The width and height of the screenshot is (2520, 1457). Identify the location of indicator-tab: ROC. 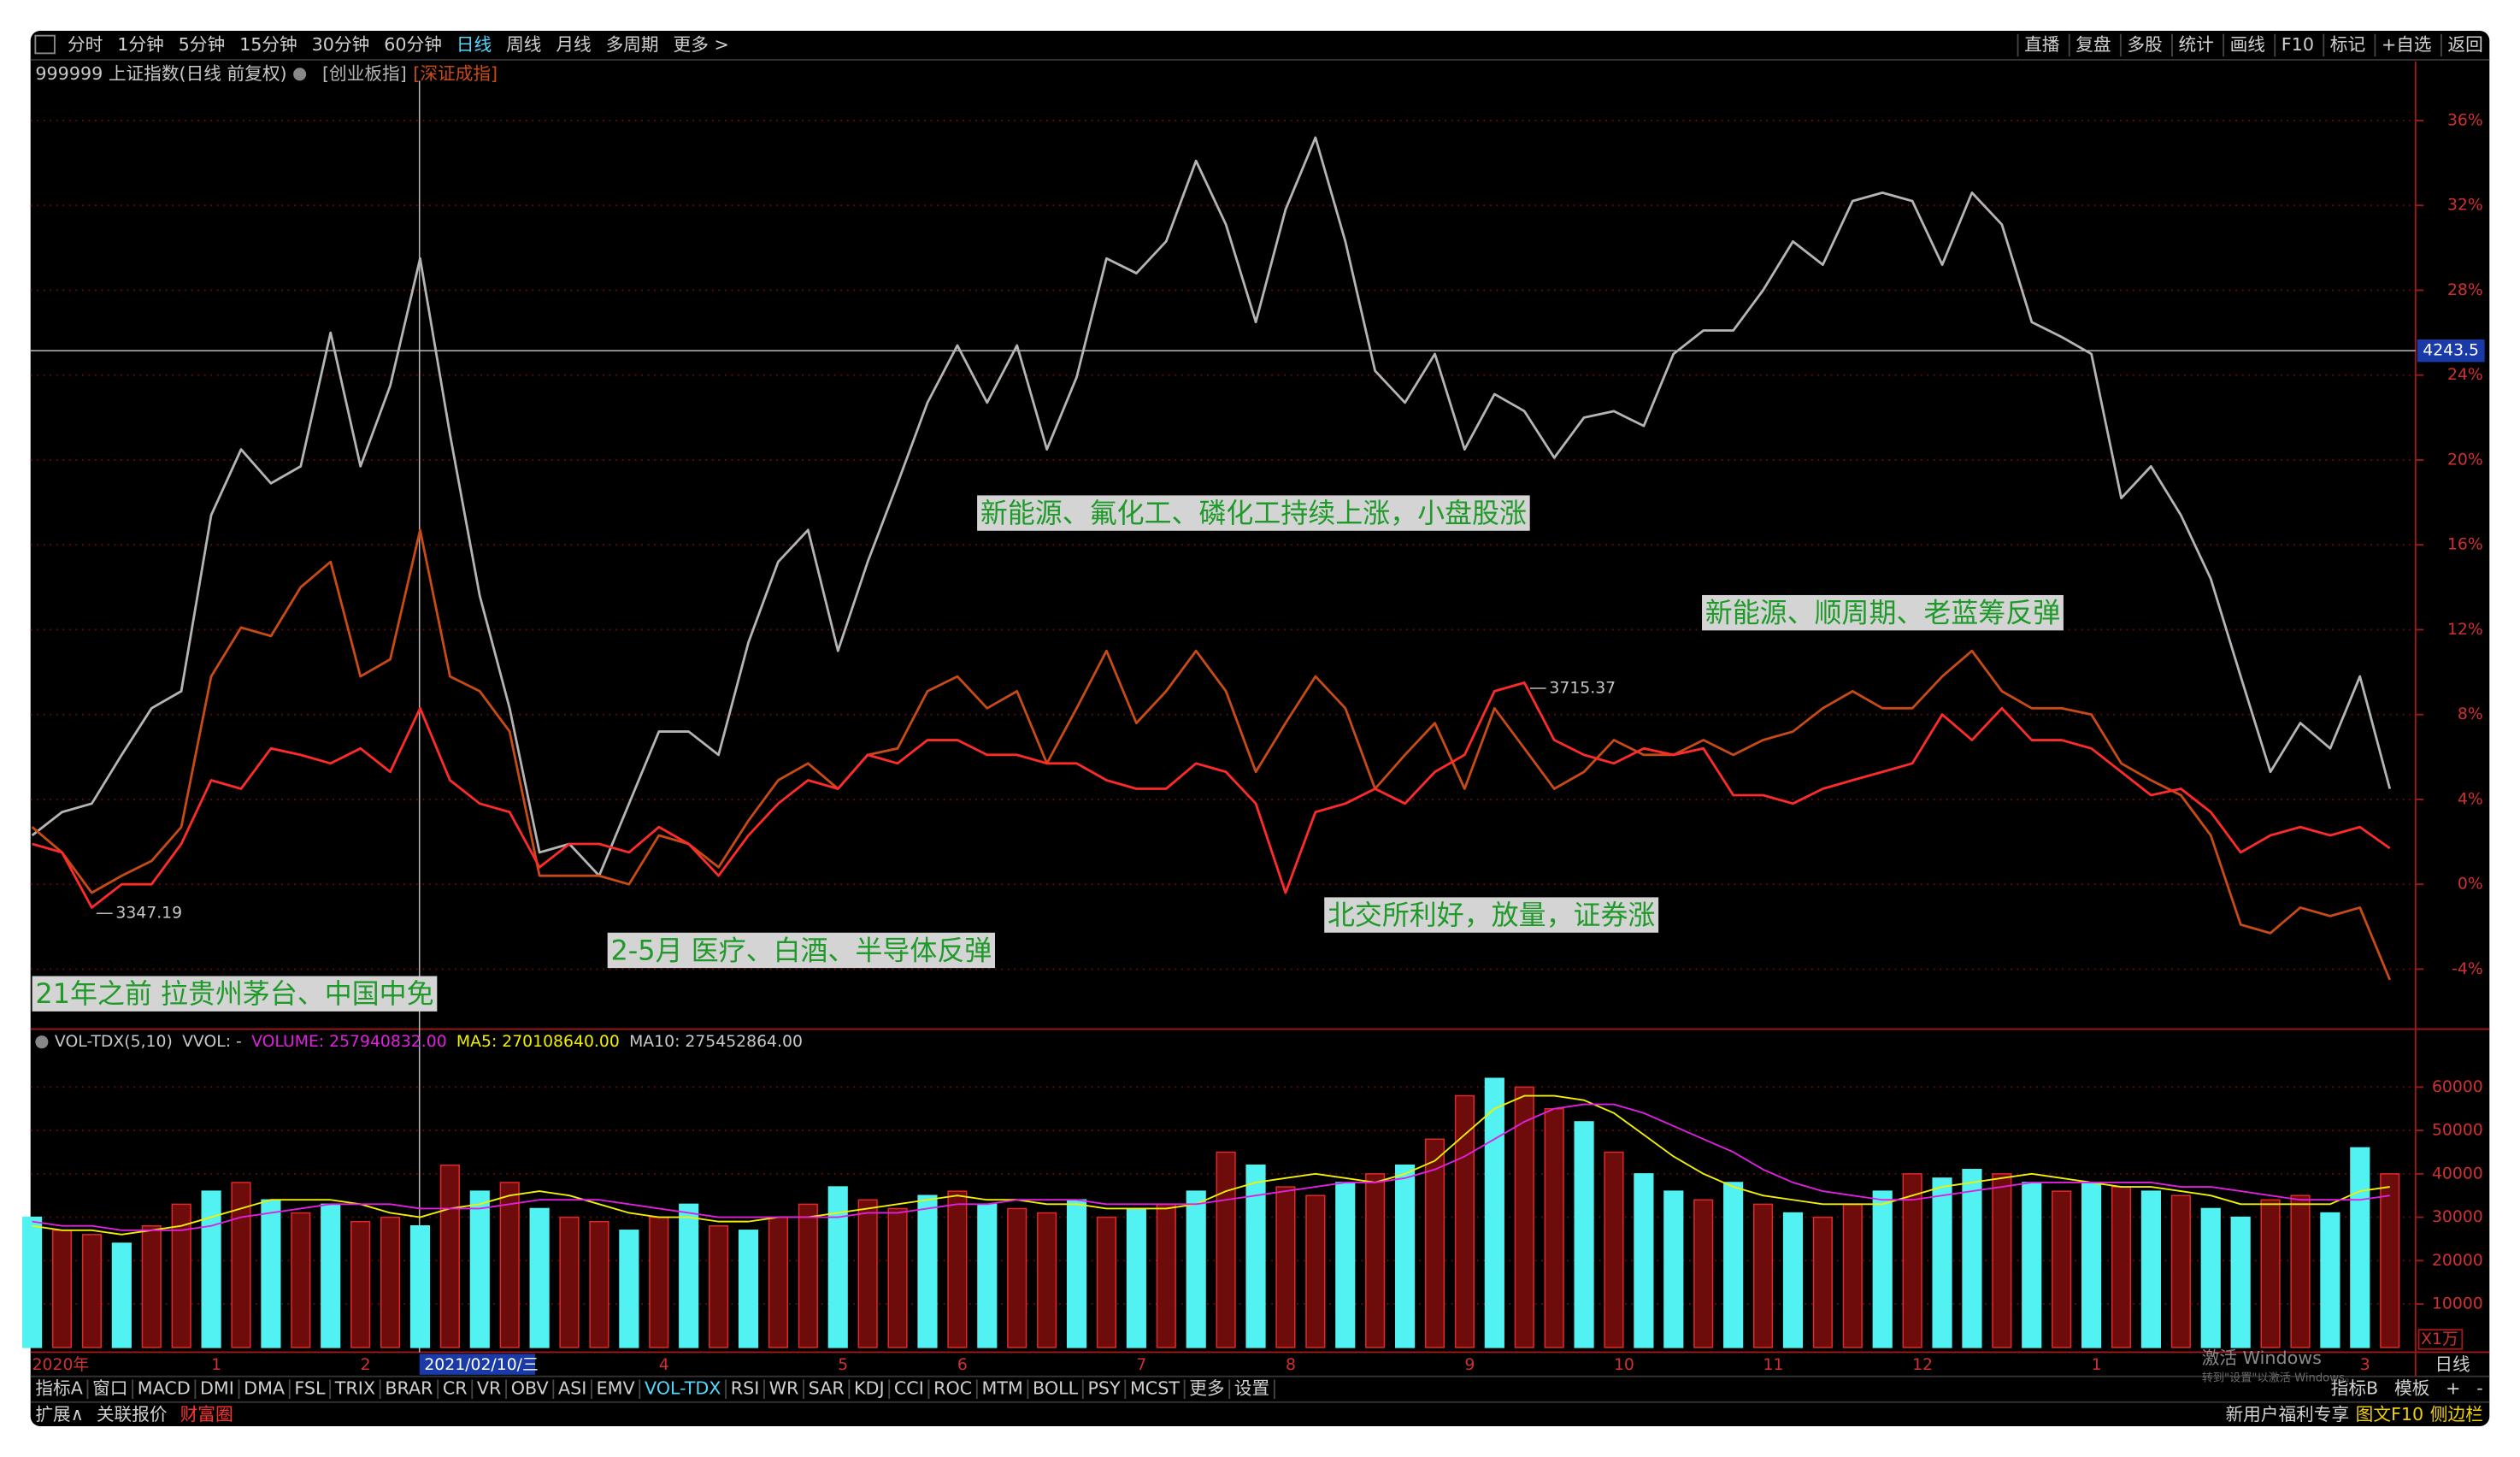
(953, 1388).